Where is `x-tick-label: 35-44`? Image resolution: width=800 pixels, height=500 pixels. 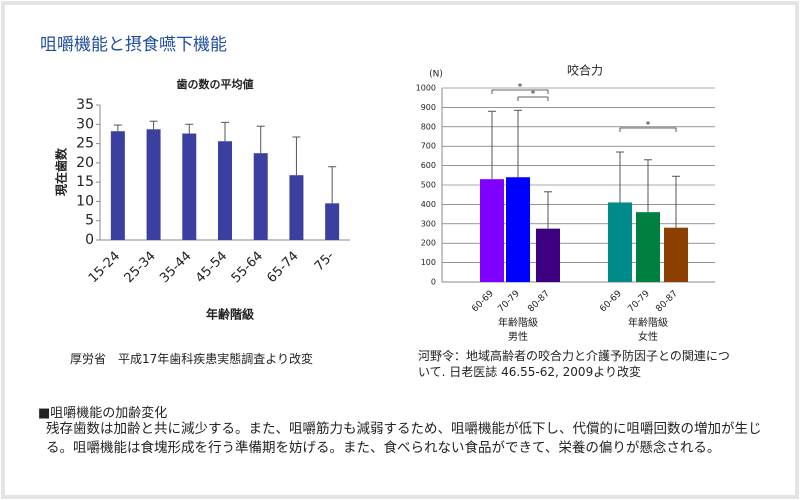 x-tick-label: 35-44 is located at coordinates (175, 267).